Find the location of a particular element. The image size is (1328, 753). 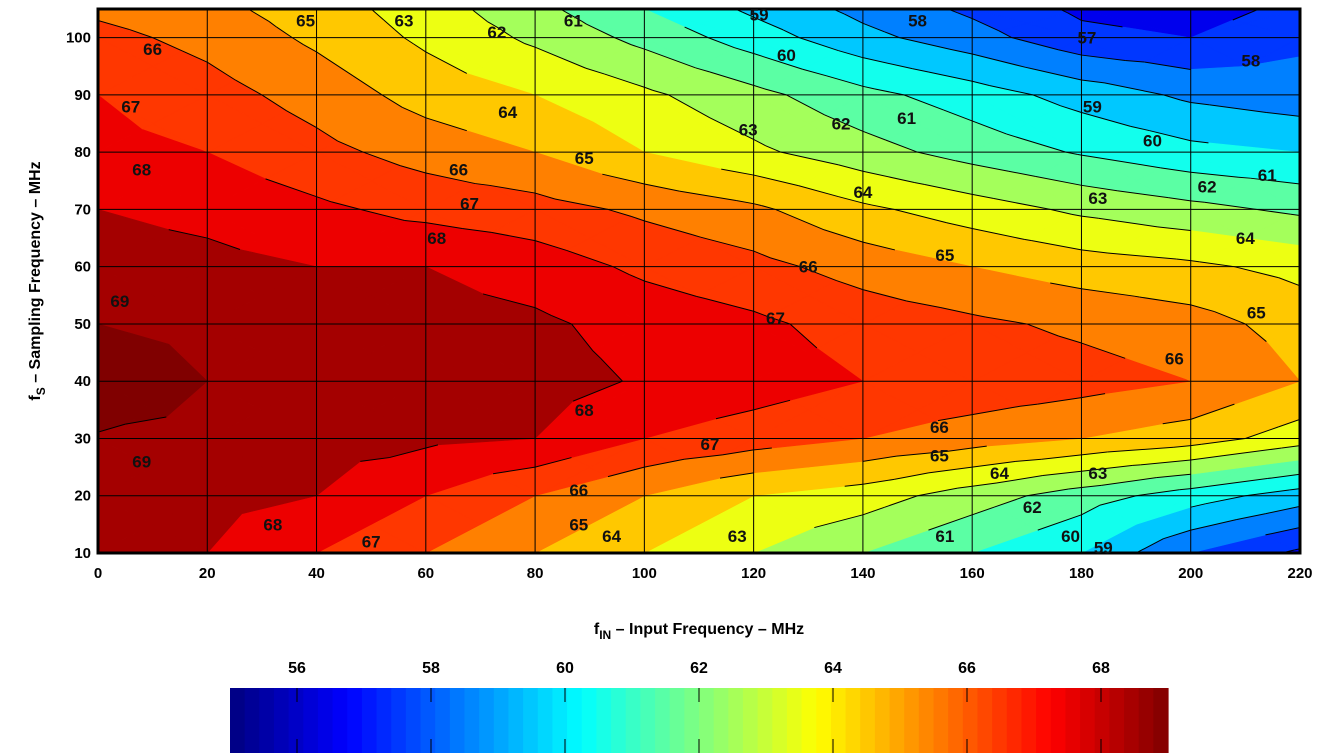

colorbar-tick-label: 60 is located at coordinates (565, 668).